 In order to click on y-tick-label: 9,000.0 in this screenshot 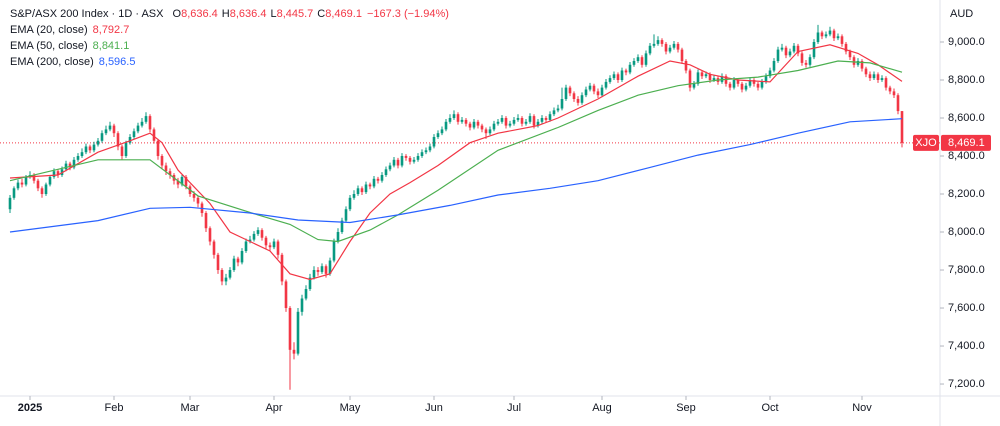, I will do `click(966, 42)`.